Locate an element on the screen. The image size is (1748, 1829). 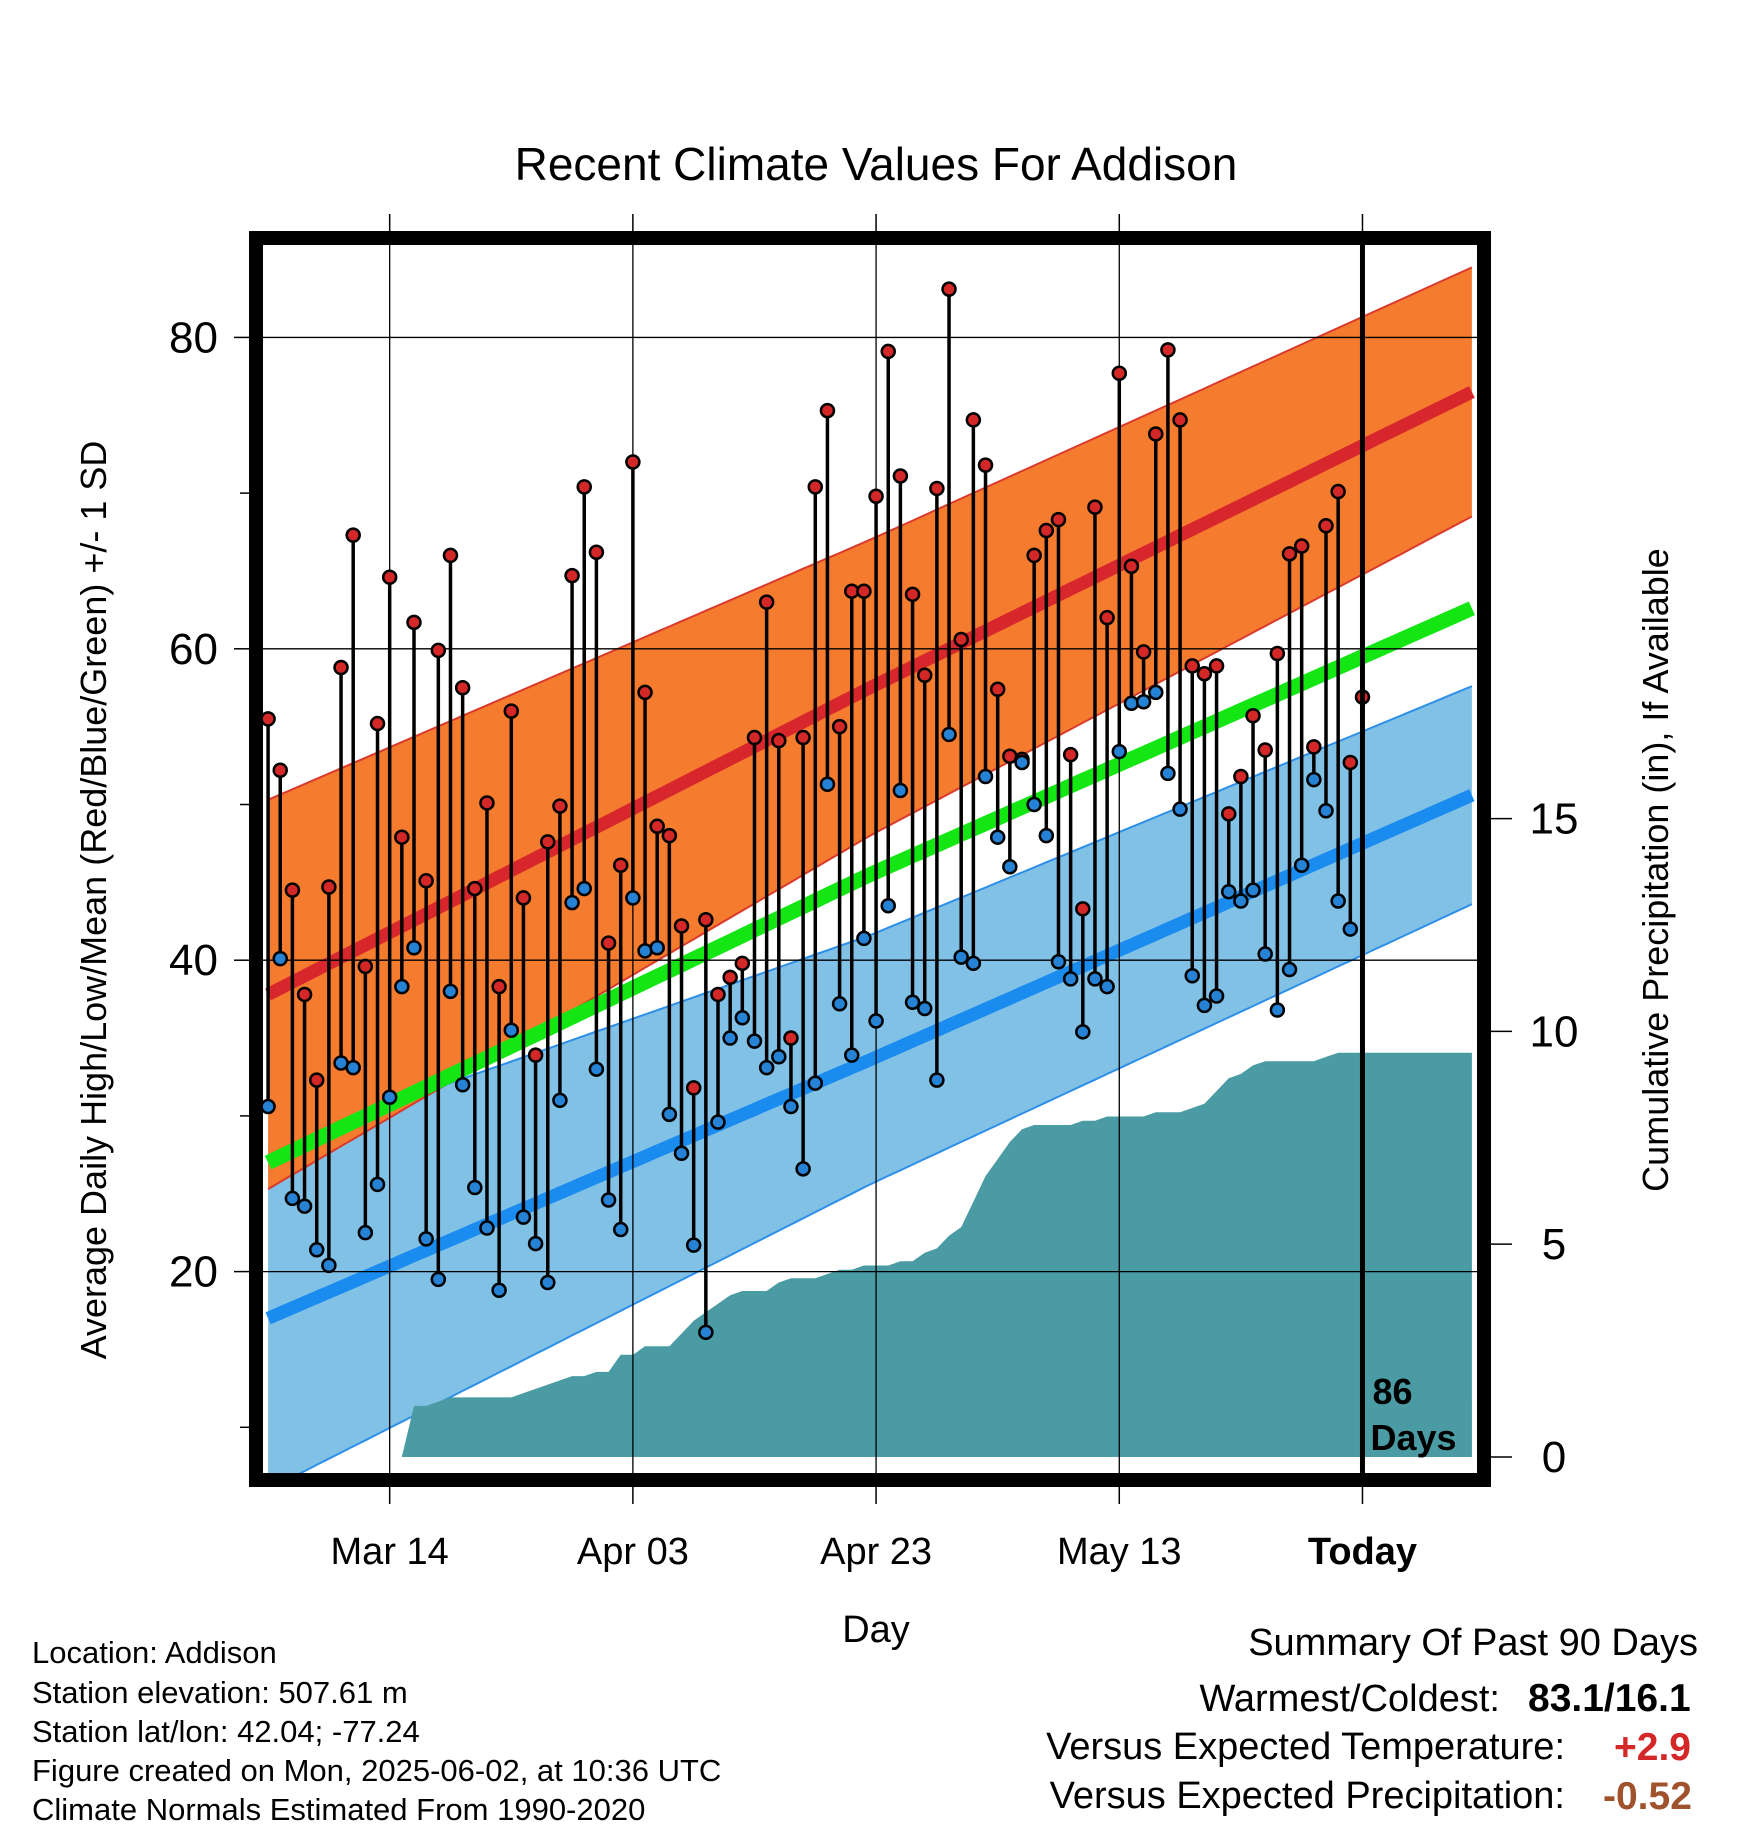
summary-precip-value: -0.52 is located at coordinates (1647, 1796).